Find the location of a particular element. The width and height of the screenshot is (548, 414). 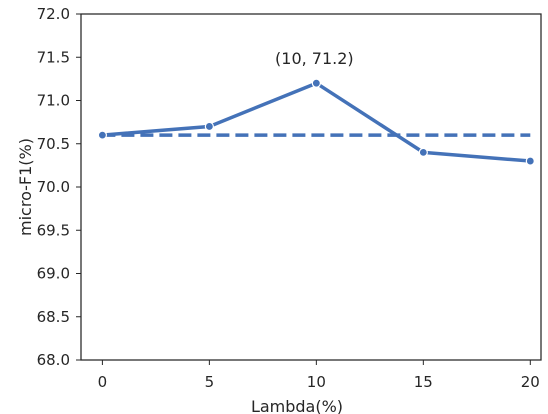

x-tick-label: 5 is located at coordinates (210, 382).